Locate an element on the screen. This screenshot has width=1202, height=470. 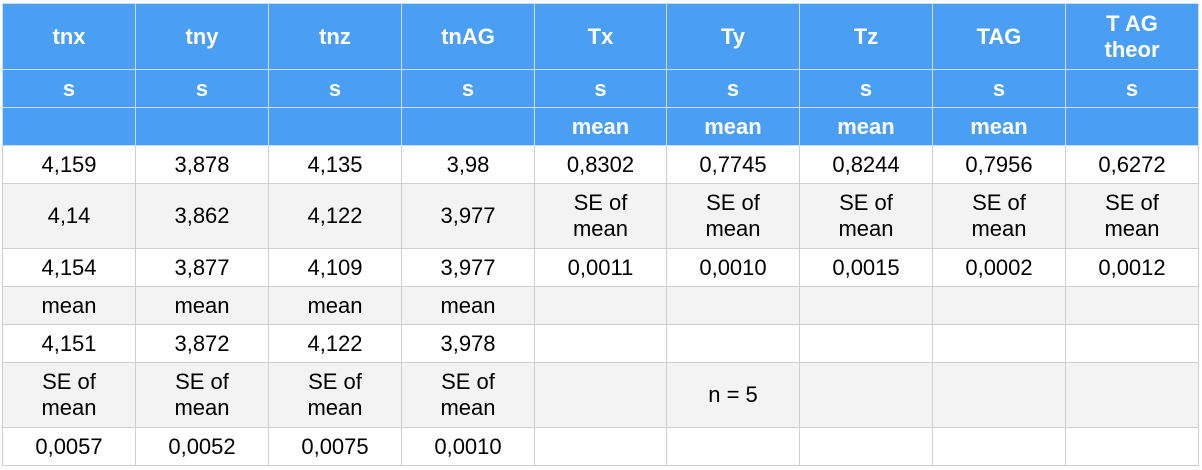
cell-value: 4,135 is located at coordinates (335, 164).